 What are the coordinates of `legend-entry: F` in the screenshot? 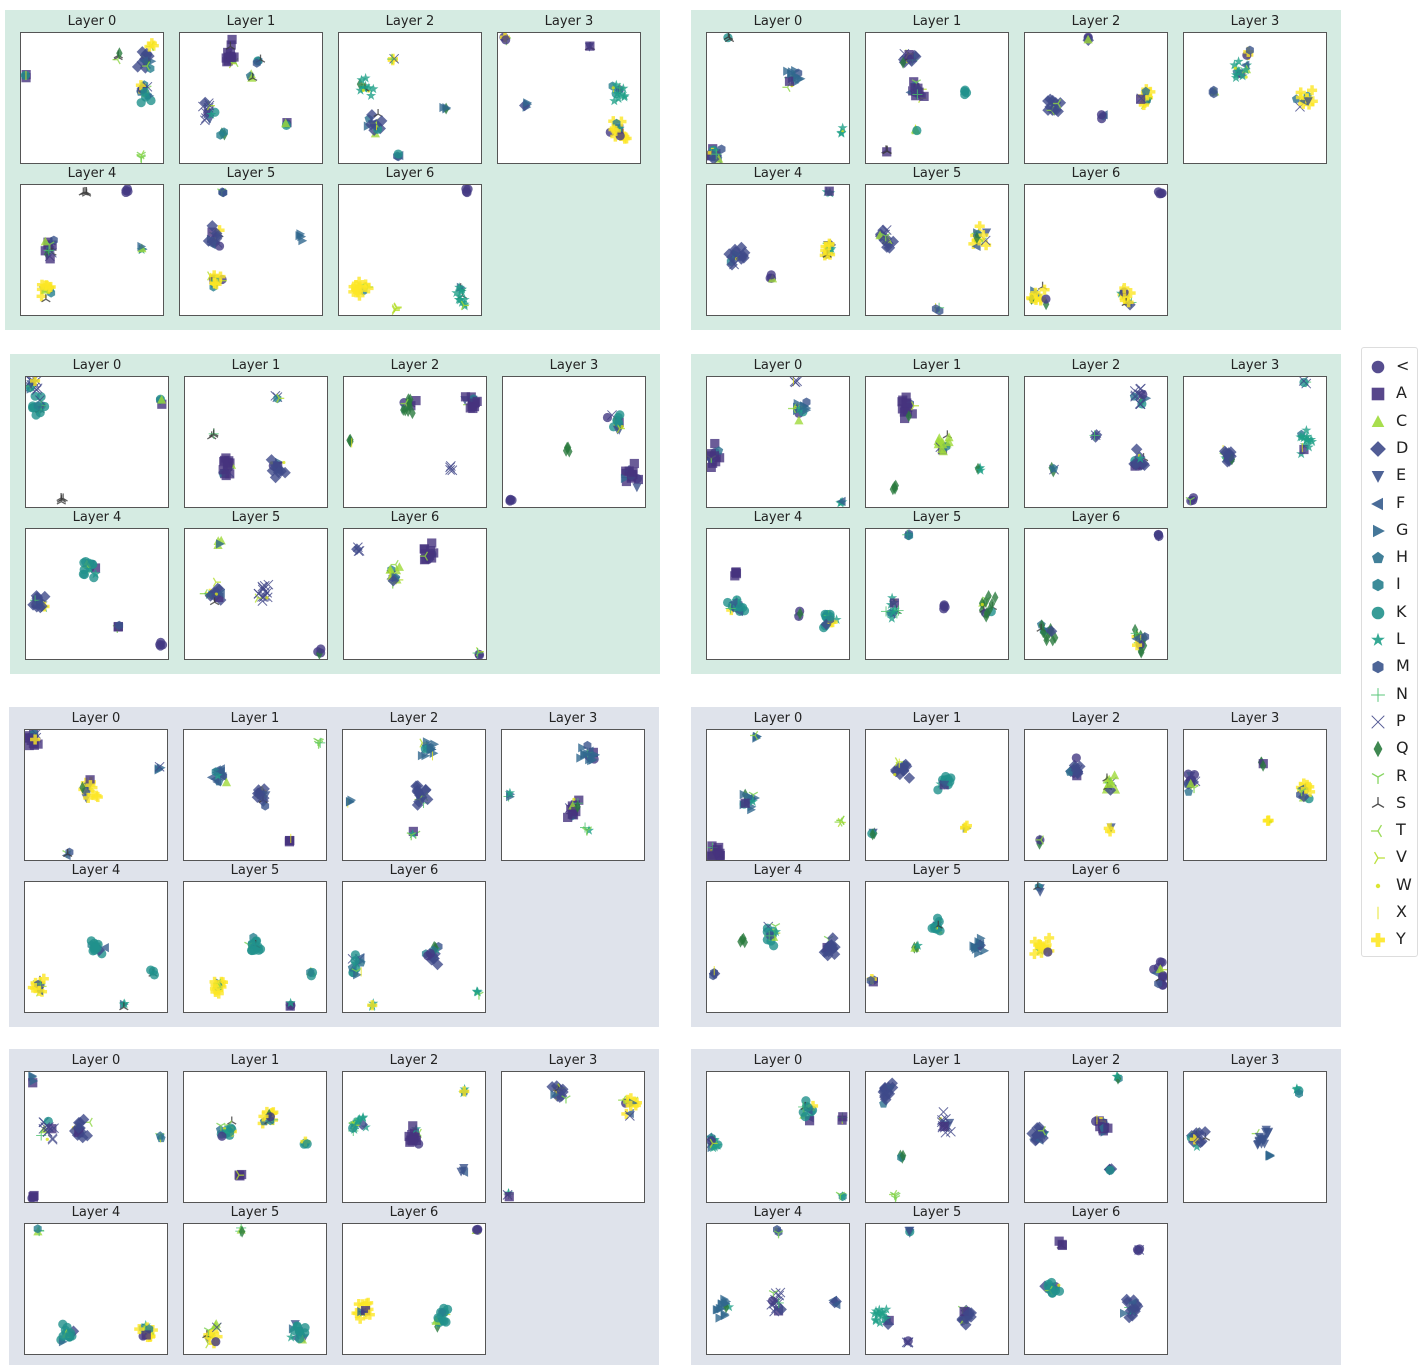 It's located at (1390, 503).